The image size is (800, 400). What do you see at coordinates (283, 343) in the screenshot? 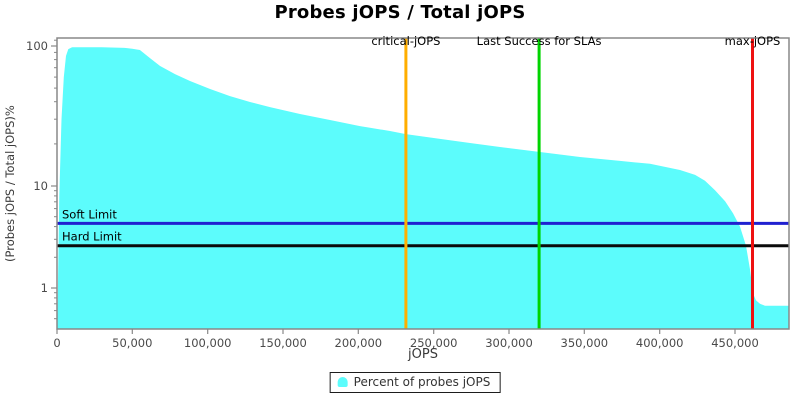
I see `x-tick-label: 150,000` at bounding box center [283, 343].